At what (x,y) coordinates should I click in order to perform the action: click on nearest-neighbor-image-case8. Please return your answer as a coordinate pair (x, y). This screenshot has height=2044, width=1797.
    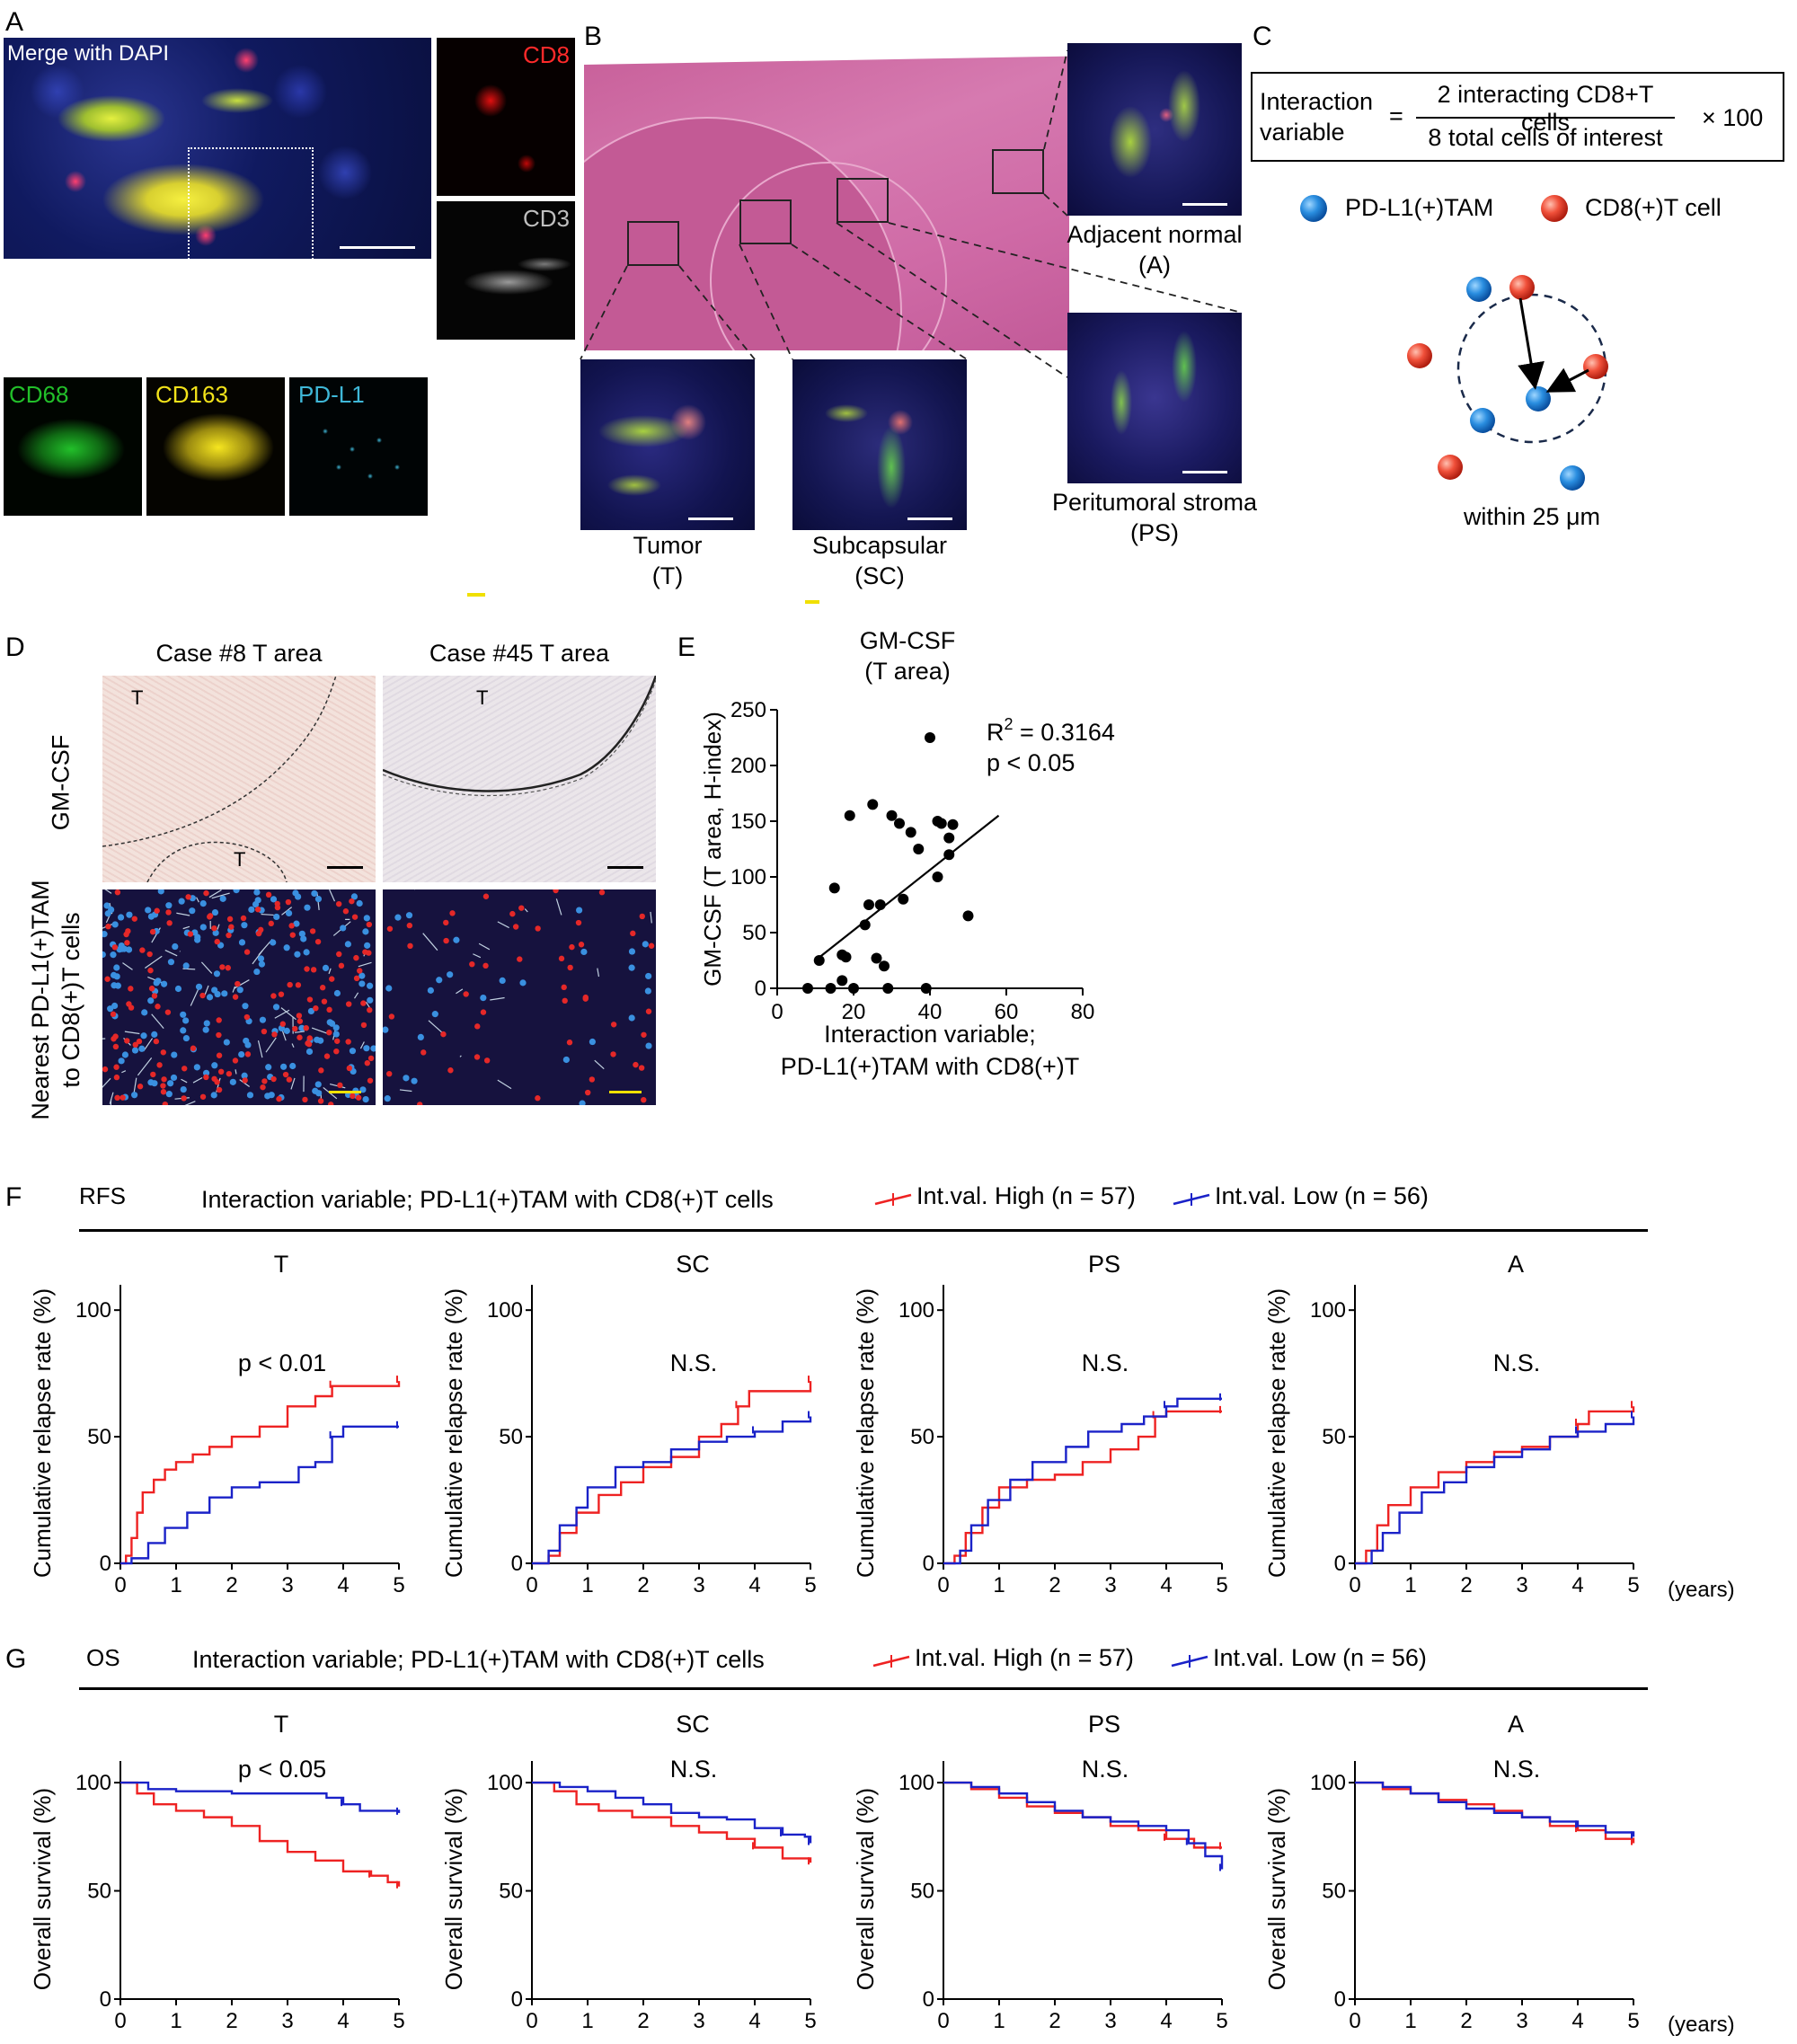
    Looking at the image, I should click on (239, 997).